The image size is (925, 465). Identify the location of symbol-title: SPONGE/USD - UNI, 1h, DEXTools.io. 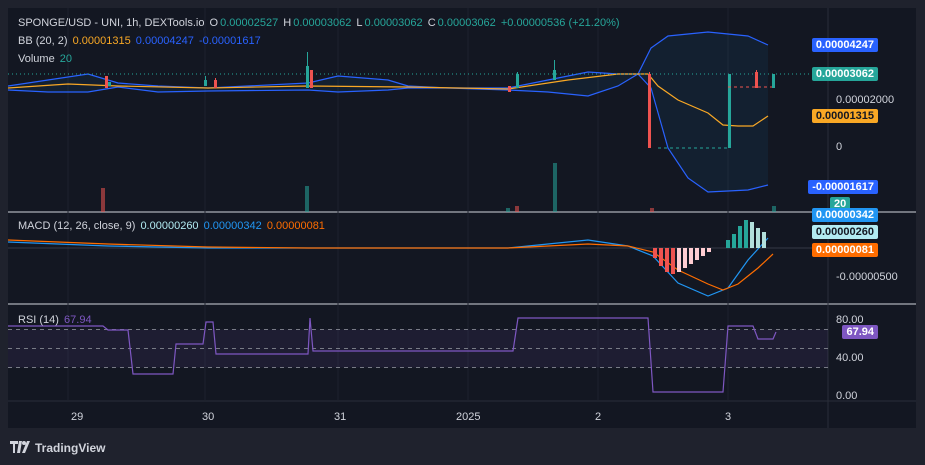
(111, 23).